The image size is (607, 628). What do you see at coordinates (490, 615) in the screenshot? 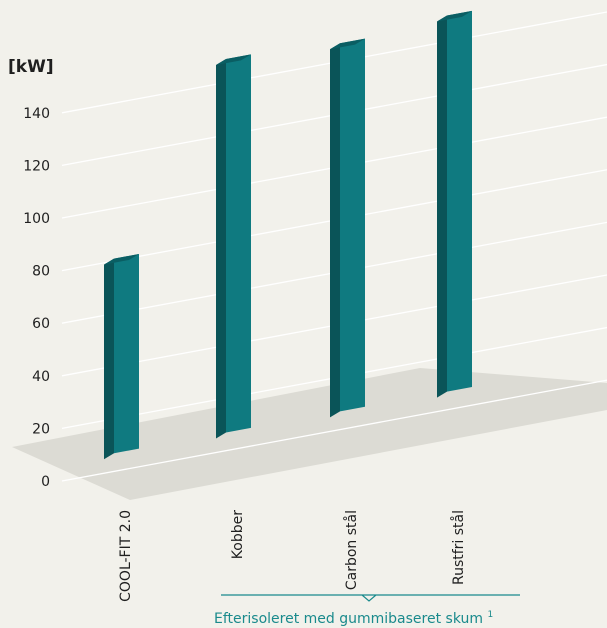
I see `bracket-note-superscript: 1` at bounding box center [490, 615].